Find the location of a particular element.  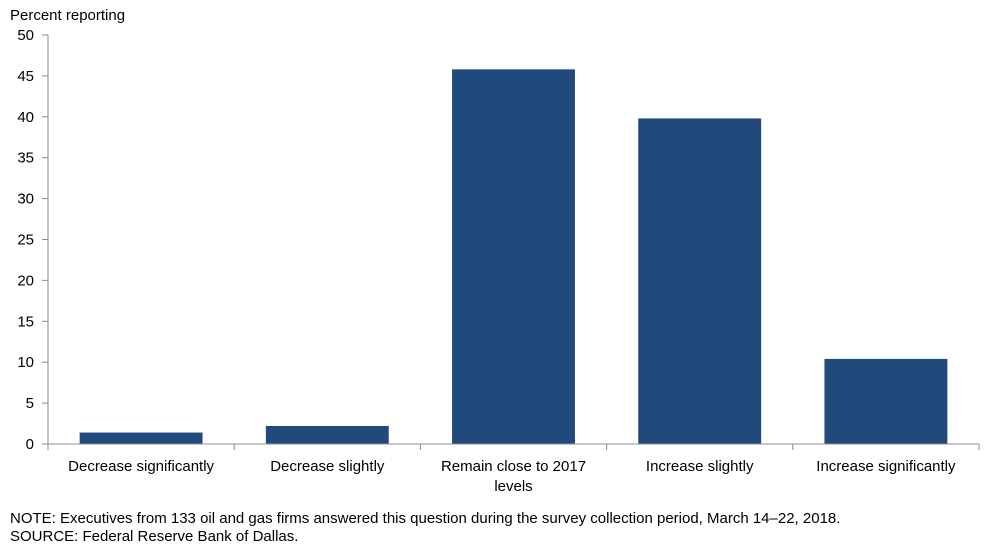

y-tick-label: 45 is located at coordinates (25, 76).